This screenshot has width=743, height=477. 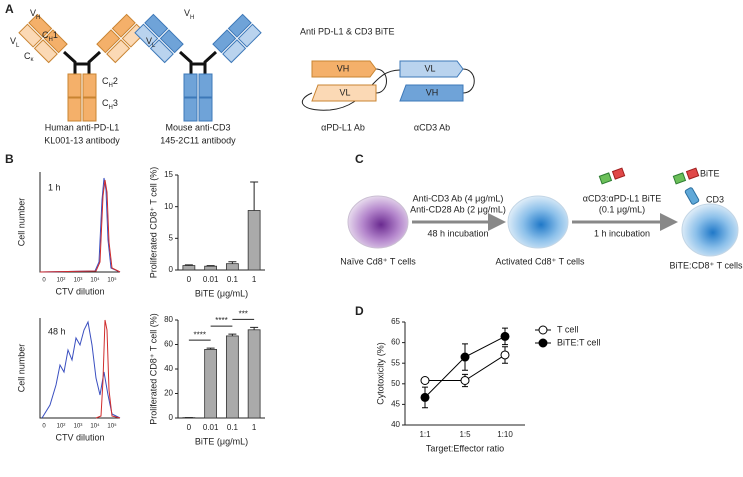 What do you see at coordinates (395, 404) in the screenshot?
I see `y-tick-label: 45` at bounding box center [395, 404].